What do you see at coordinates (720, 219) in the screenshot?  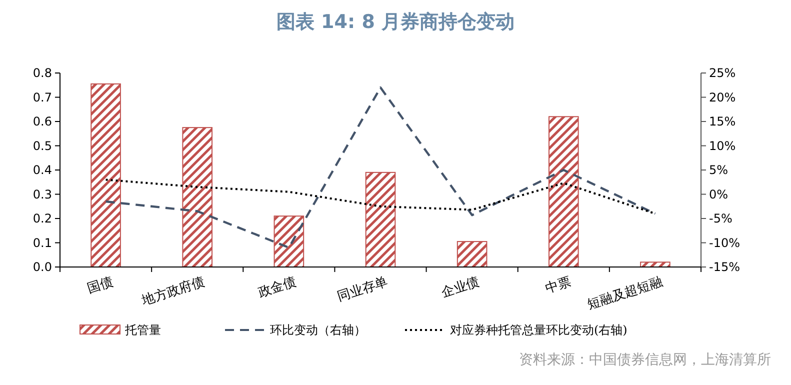 I see `y2-tick-label: -5%` at bounding box center [720, 219].